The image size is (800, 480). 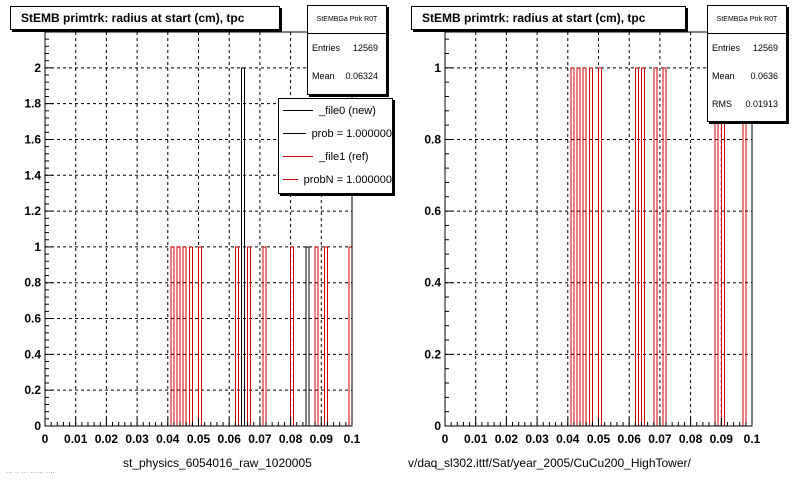 I want to click on right-x-tick-label: 0.05, so click(x=599, y=439).